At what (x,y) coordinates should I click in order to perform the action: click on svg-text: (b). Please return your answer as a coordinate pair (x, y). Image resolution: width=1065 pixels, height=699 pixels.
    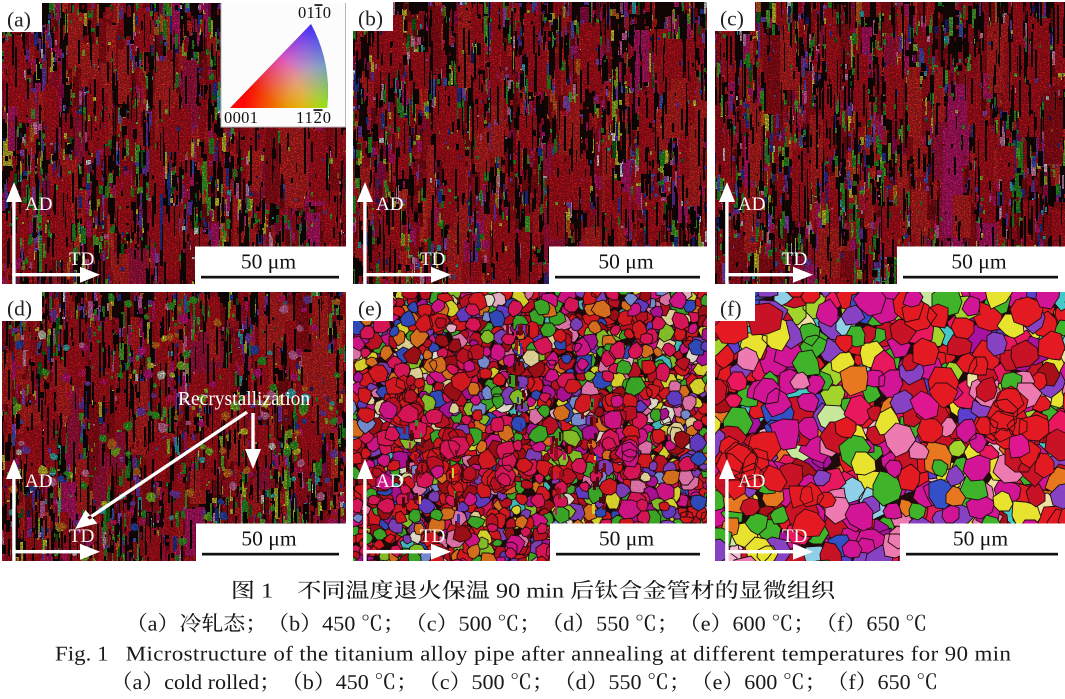
    Looking at the image, I should click on (370, 19).